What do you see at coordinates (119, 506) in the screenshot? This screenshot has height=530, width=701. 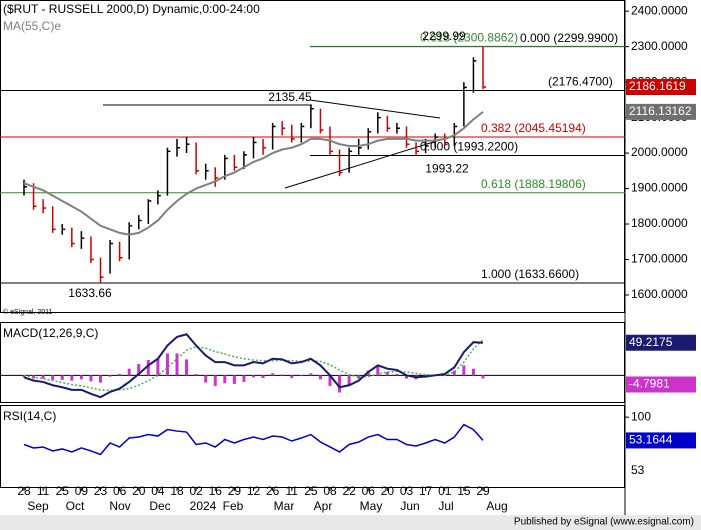 I see `month-label: Nov` at bounding box center [119, 506].